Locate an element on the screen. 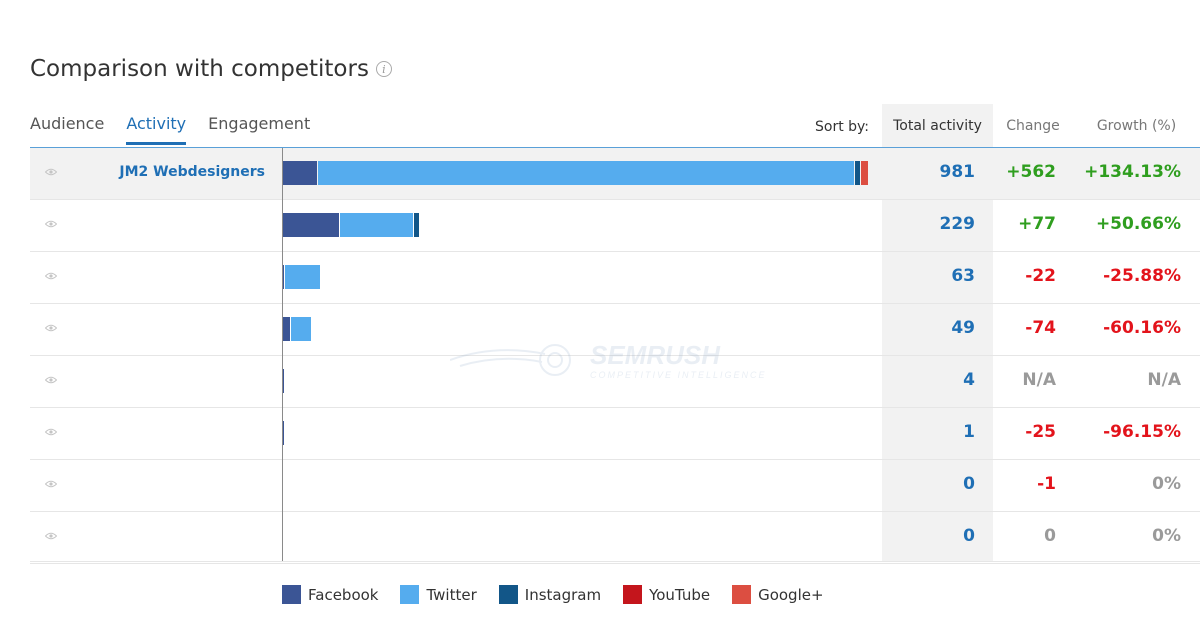  change-value: +77 is located at coordinates (1037, 224).